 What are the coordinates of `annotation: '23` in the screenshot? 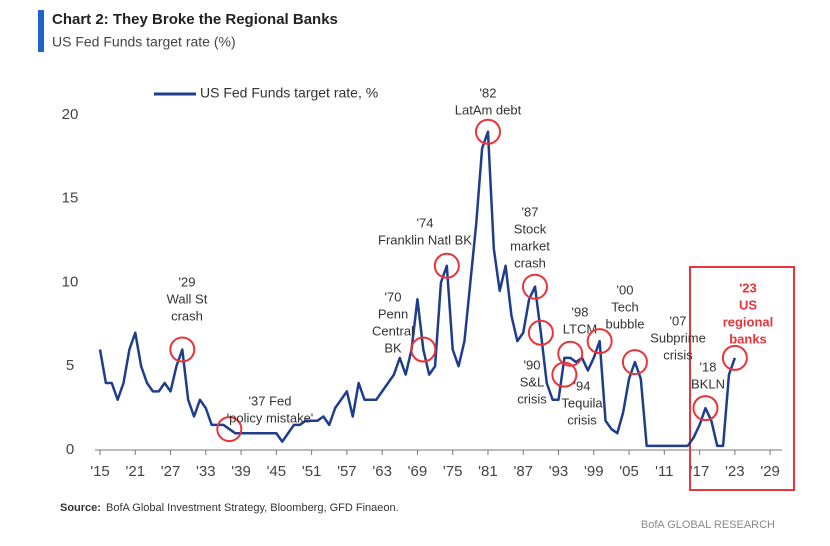 It's located at (748, 287).